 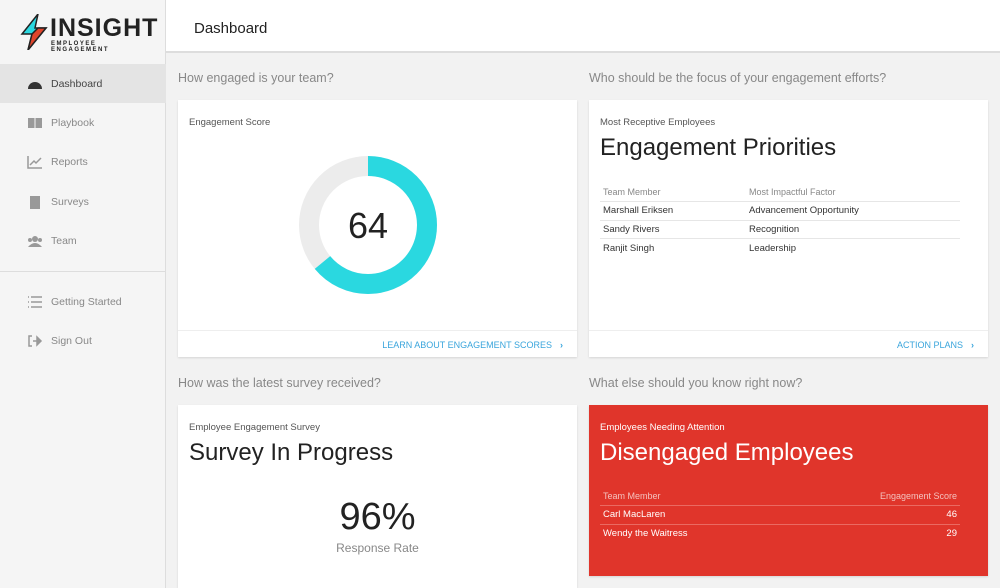 What do you see at coordinates (70, 201) in the screenshot?
I see `sidebar-item-label: Surveys` at bounding box center [70, 201].